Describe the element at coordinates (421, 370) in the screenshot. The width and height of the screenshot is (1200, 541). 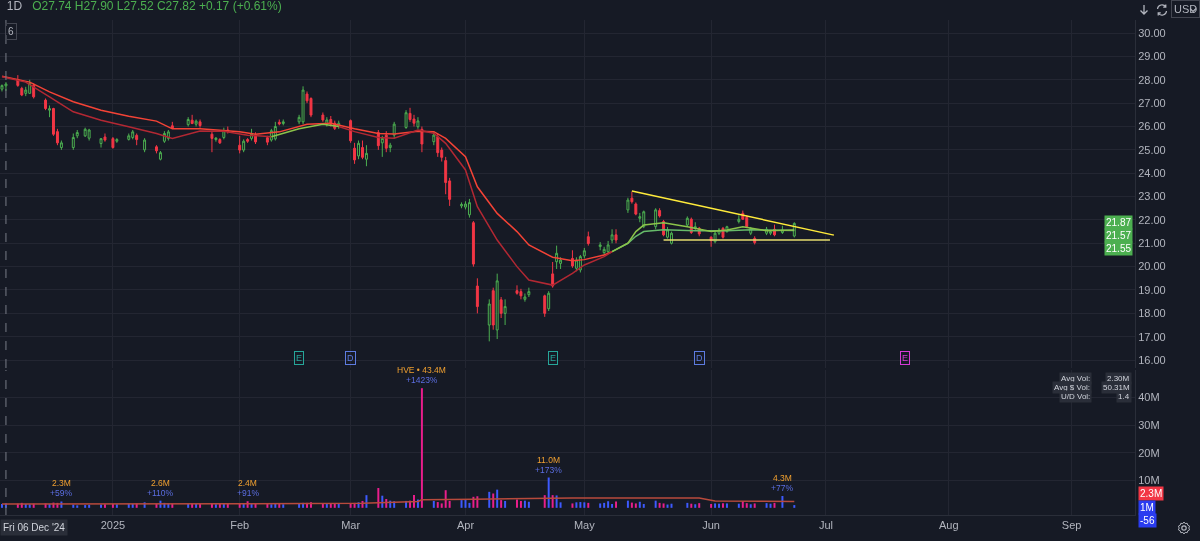
I see `annotation: HVE • 43.4M` at that location.